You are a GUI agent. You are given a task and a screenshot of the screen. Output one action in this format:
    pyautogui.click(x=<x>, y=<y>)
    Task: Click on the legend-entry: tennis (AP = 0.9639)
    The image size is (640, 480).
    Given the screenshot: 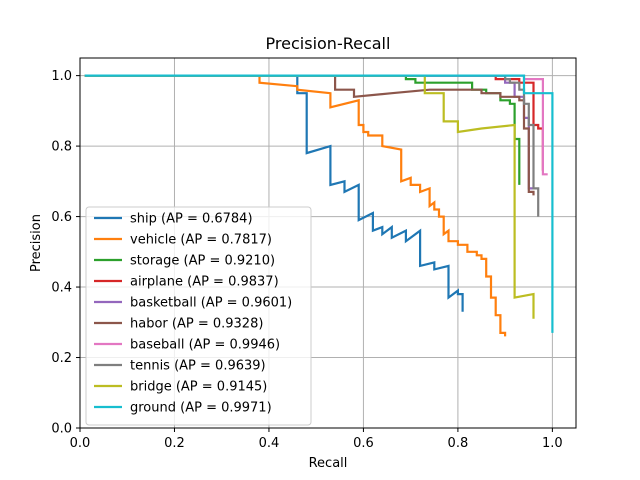 What is the action you would take?
    pyautogui.click(x=198, y=366)
    